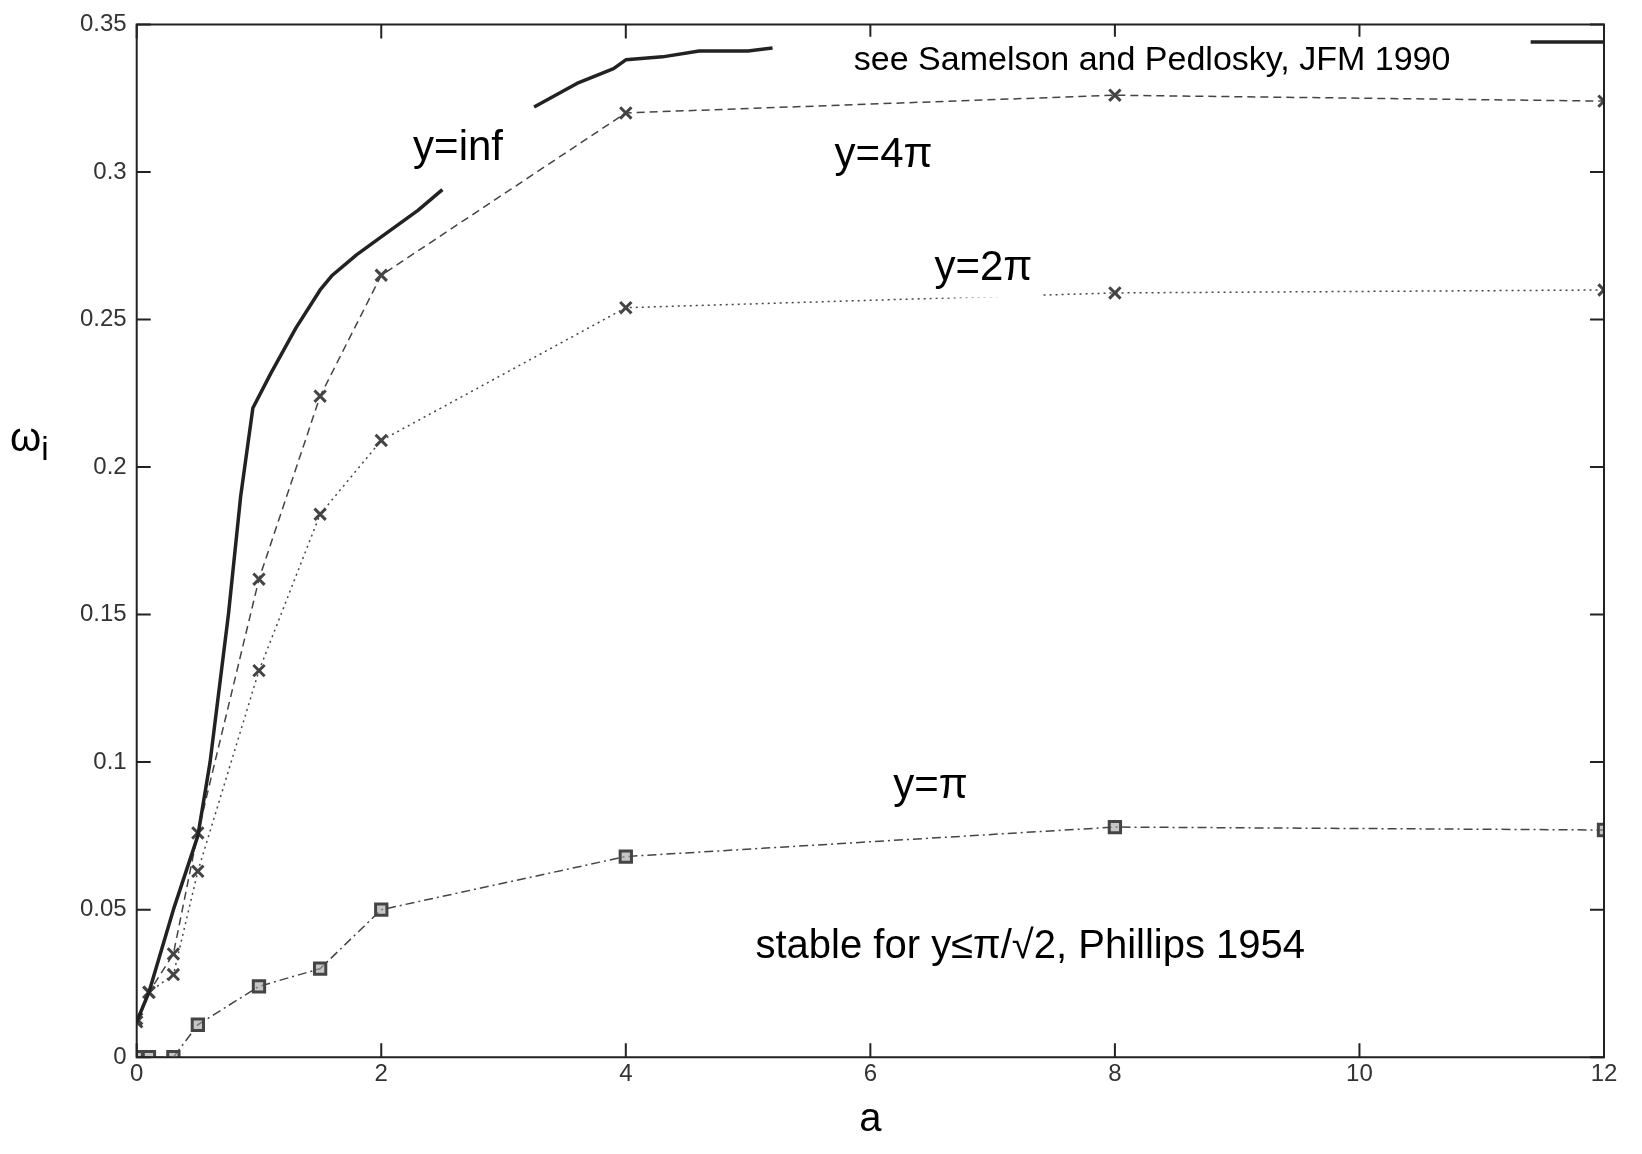 The height and width of the screenshot is (1154, 1642). I want to click on annotation: y=2π, so click(983, 265).